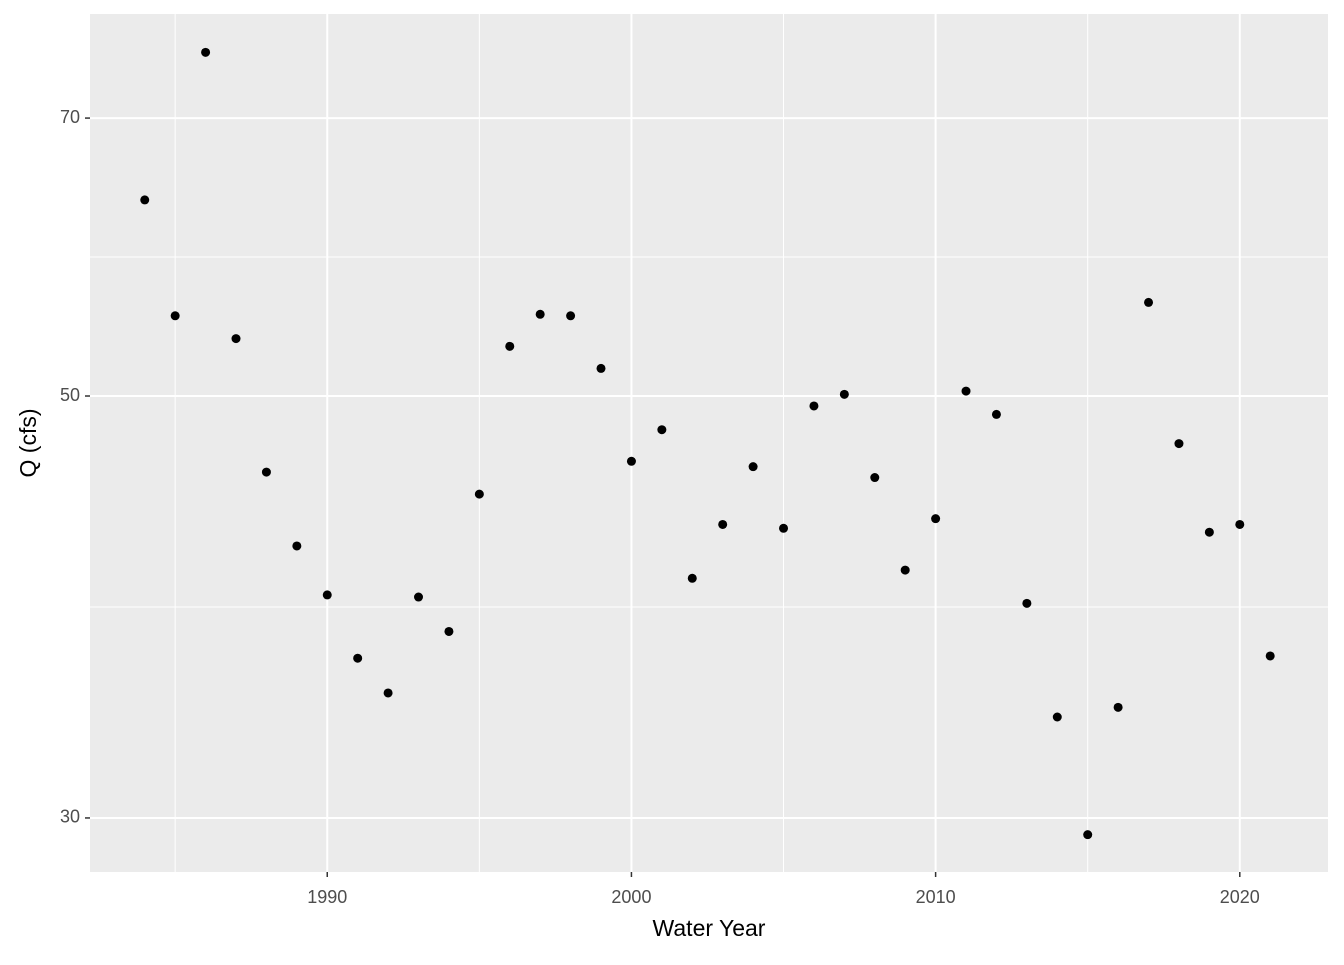 The width and height of the screenshot is (1344, 965). I want to click on x-tick-label: 1990, so click(327, 897).